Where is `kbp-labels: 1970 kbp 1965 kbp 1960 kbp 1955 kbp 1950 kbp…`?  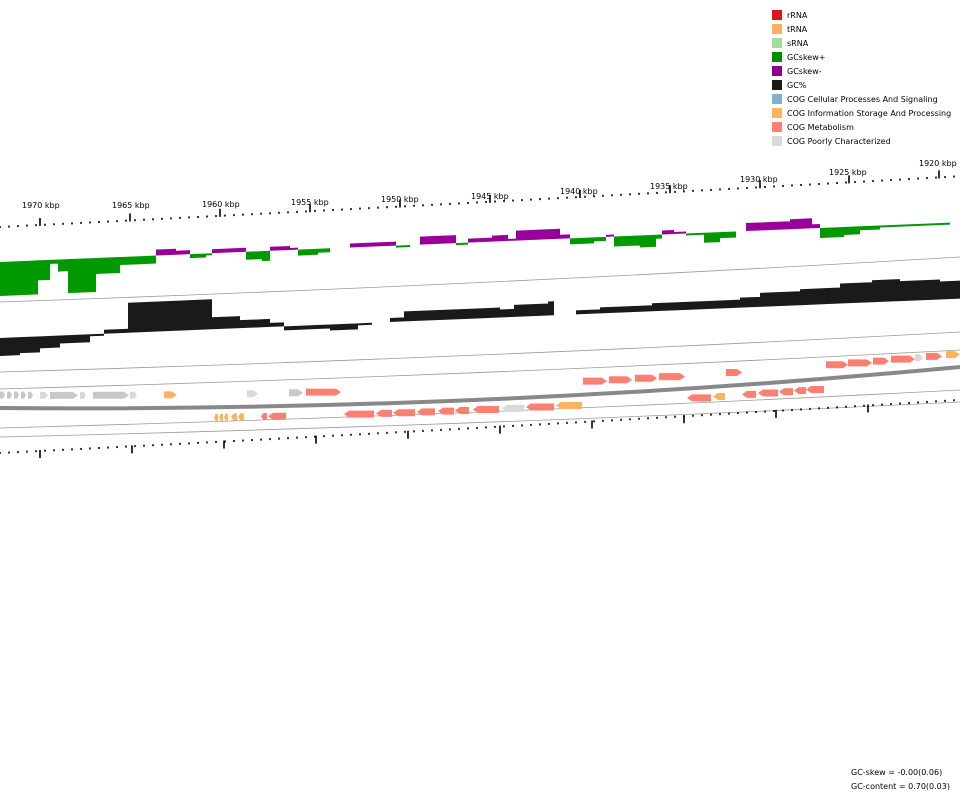
kbp-labels: 1970 kbp 1965 kbp 1960 kbp 1955 kbp 1950 kbp… is located at coordinates (489, 184).